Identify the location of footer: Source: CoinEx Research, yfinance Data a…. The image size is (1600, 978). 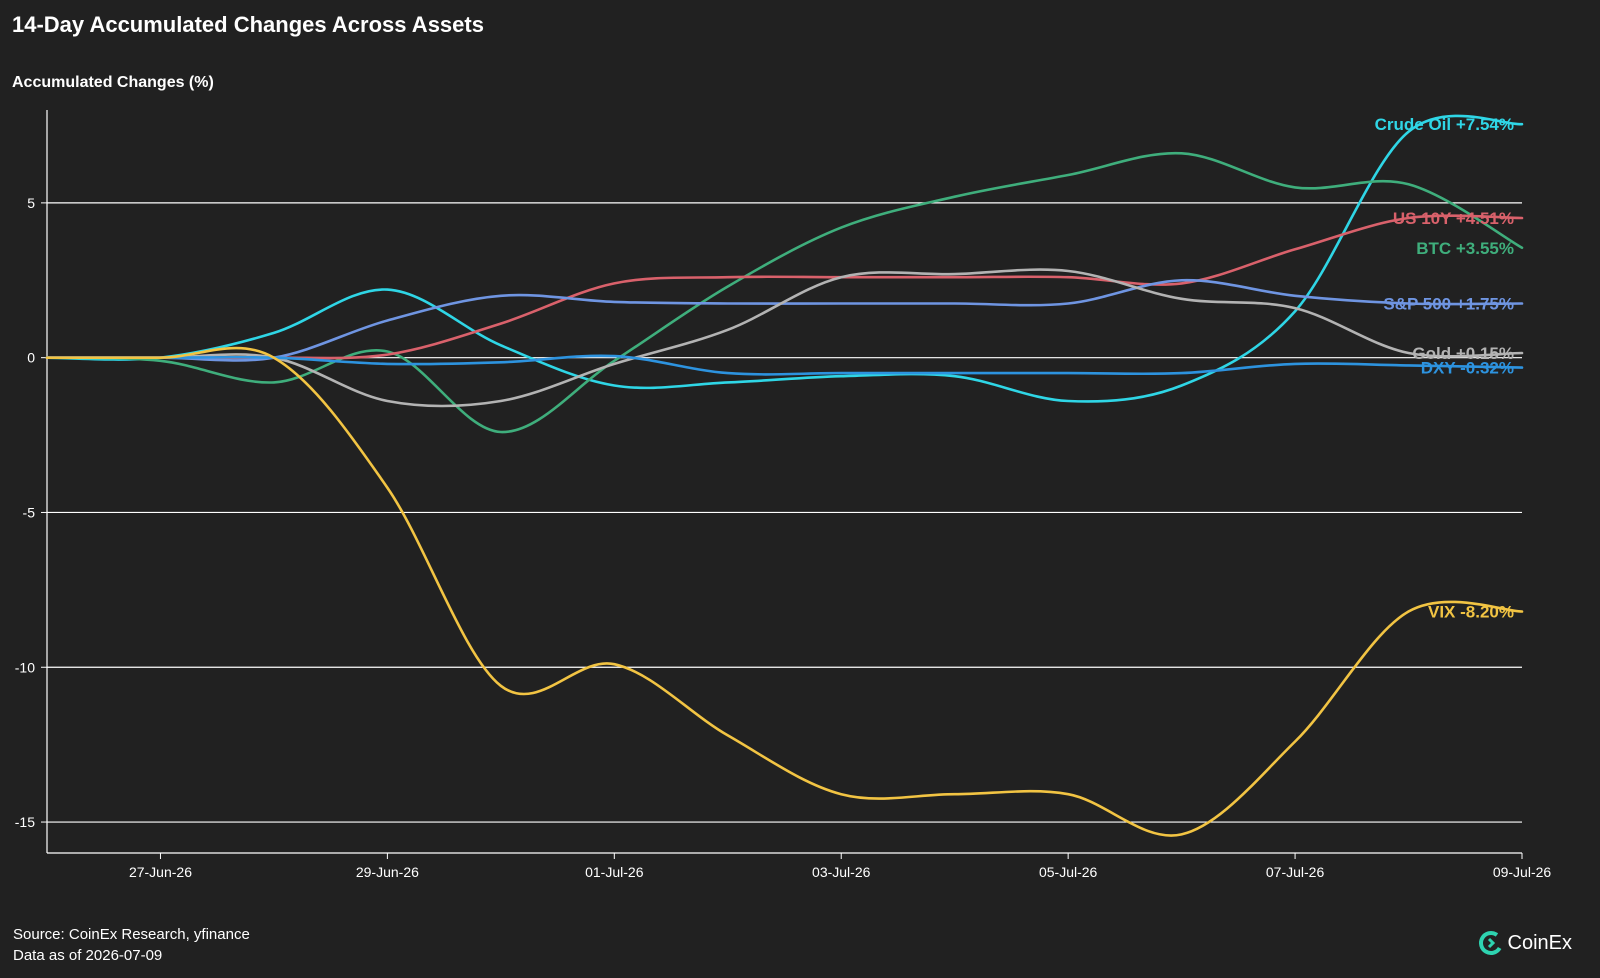
(131, 945).